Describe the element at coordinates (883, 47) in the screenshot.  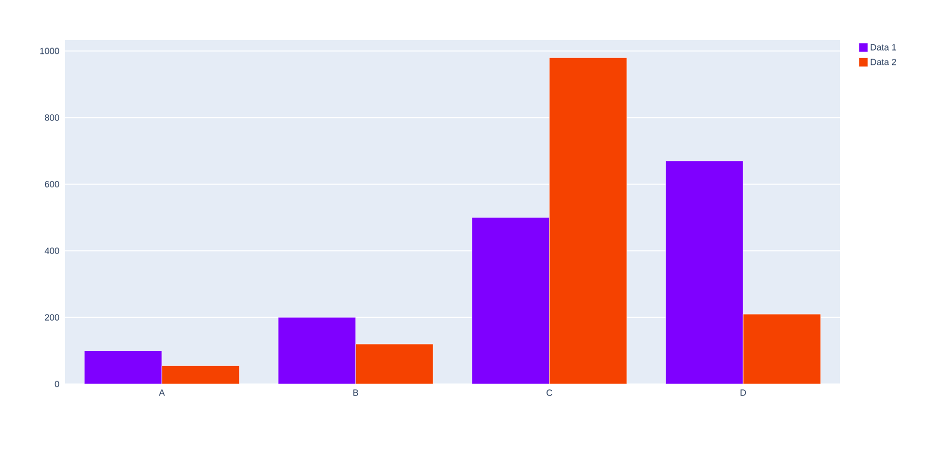
I see `legend-label: Data 1` at that location.